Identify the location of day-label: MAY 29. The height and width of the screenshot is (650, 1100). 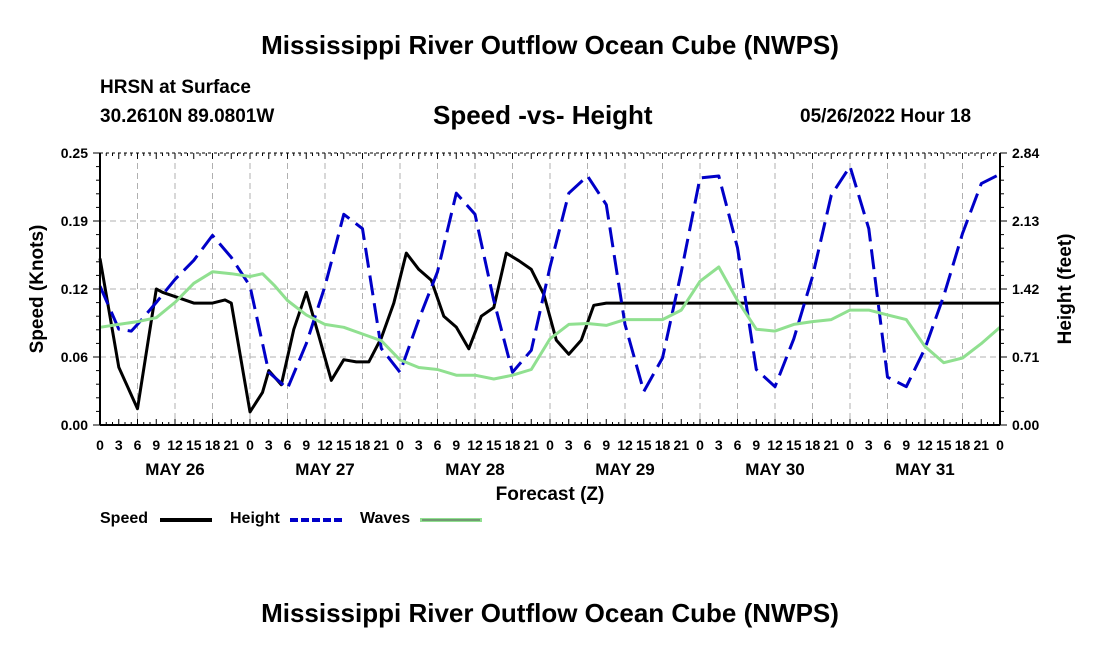
(625, 469).